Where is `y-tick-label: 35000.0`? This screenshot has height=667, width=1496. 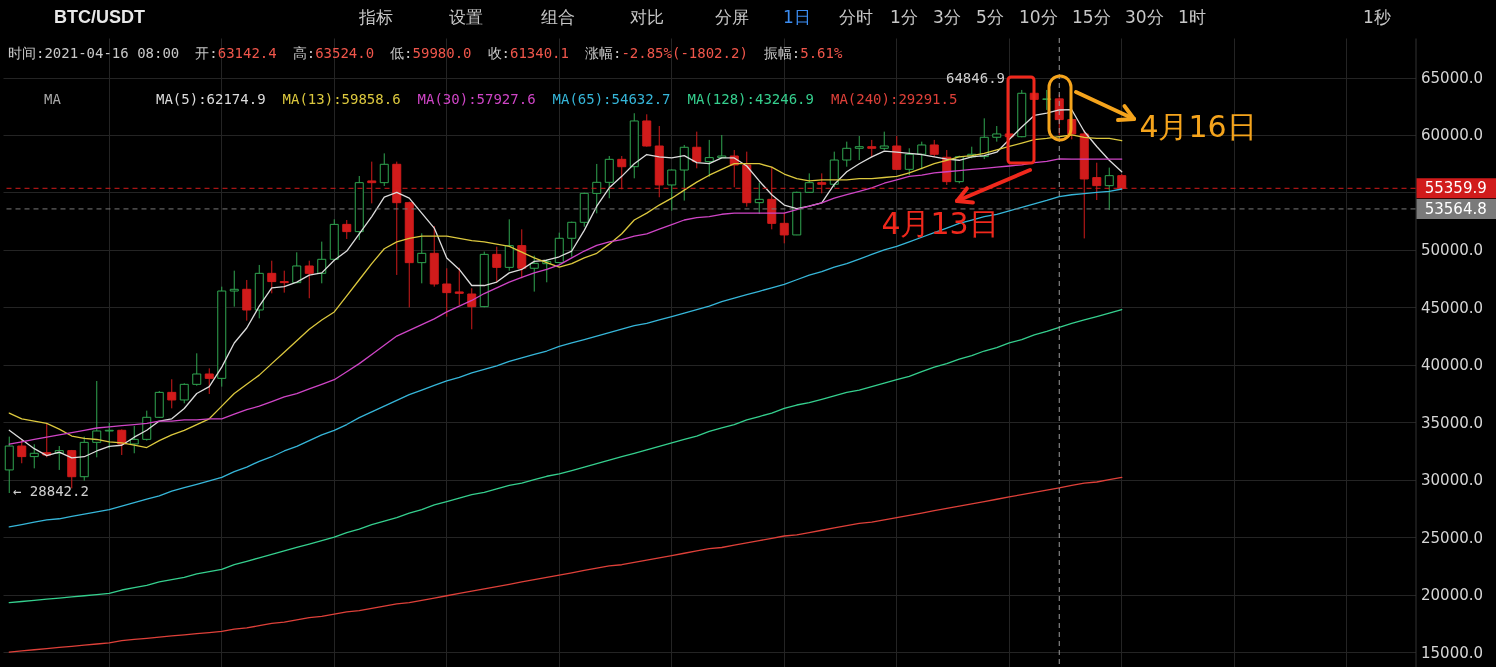 y-tick-label: 35000.0 is located at coordinates (1452, 422).